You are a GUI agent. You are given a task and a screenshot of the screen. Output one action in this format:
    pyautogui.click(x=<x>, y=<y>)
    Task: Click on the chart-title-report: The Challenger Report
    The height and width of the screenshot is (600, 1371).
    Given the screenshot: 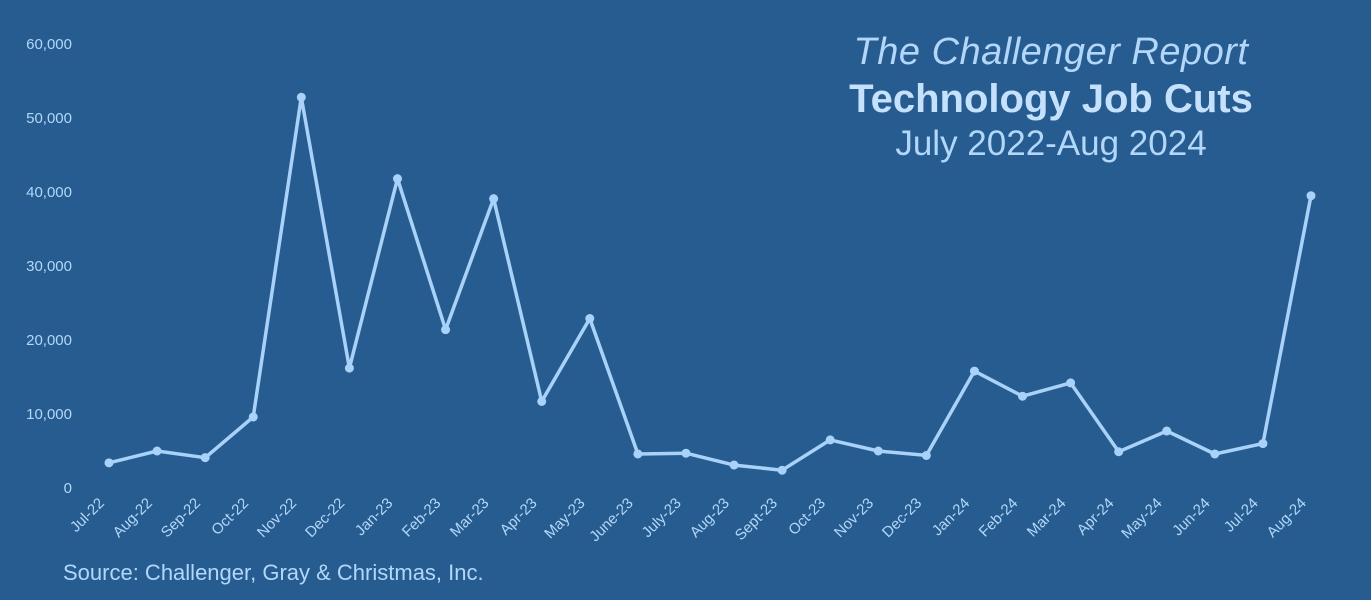 What is the action you would take?
    pyautogui.click(x=1051, y=52)
    